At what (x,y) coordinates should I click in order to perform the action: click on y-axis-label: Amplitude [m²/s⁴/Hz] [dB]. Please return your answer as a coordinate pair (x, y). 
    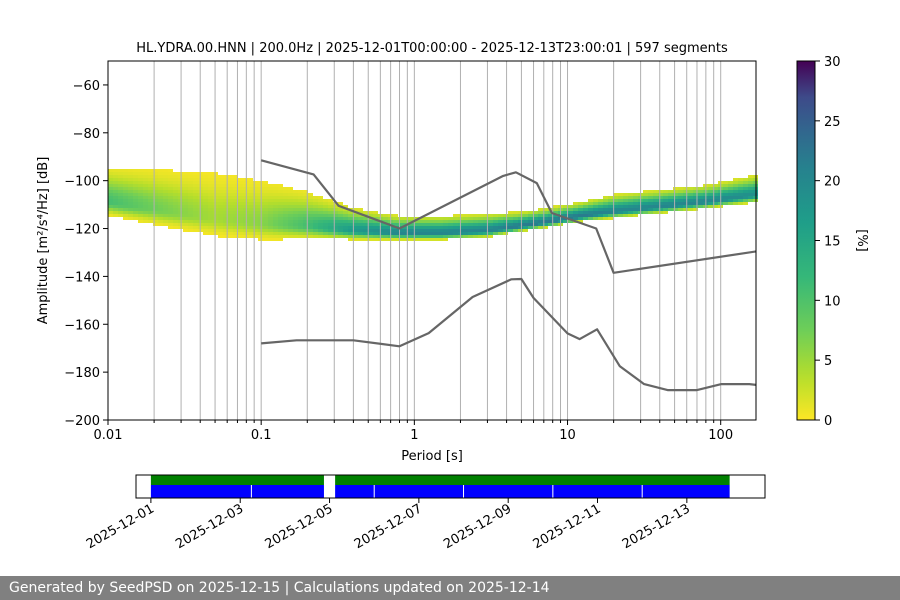
    Looking at the image, I should click on (43, 241).